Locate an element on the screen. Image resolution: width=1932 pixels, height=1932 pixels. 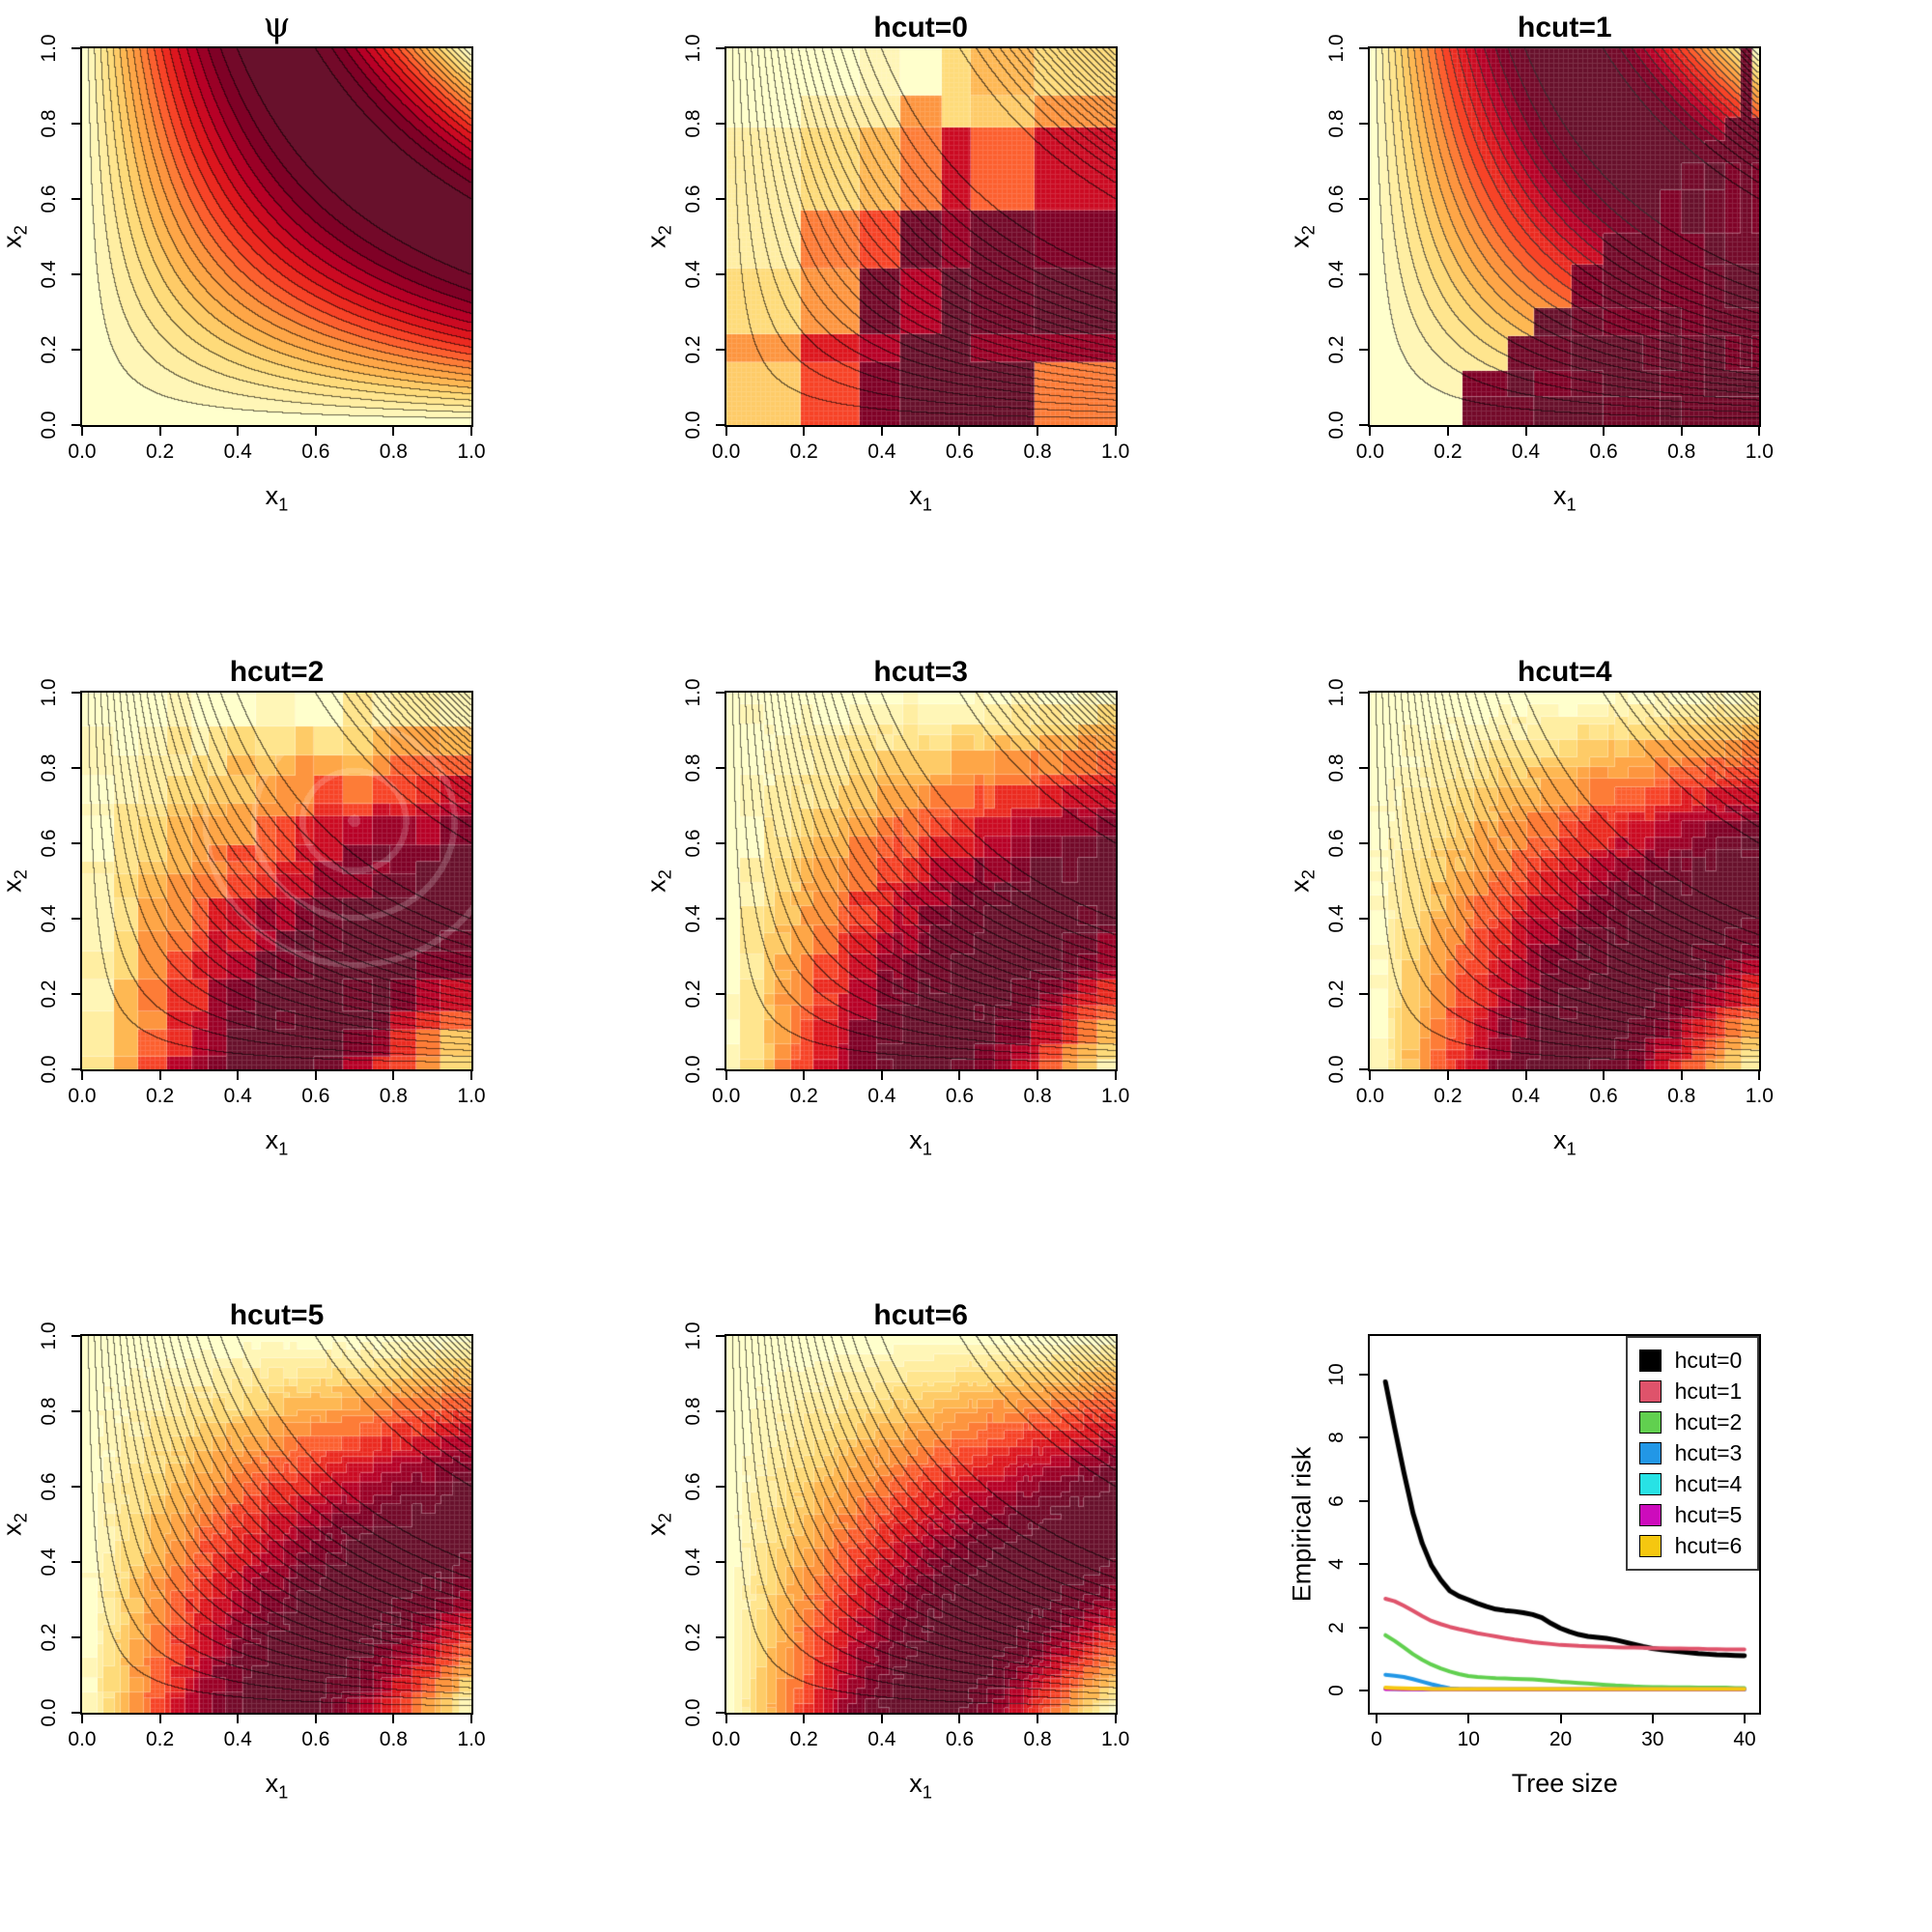
legend-label: hcut=1 is located at coordinates (1708, 1391).